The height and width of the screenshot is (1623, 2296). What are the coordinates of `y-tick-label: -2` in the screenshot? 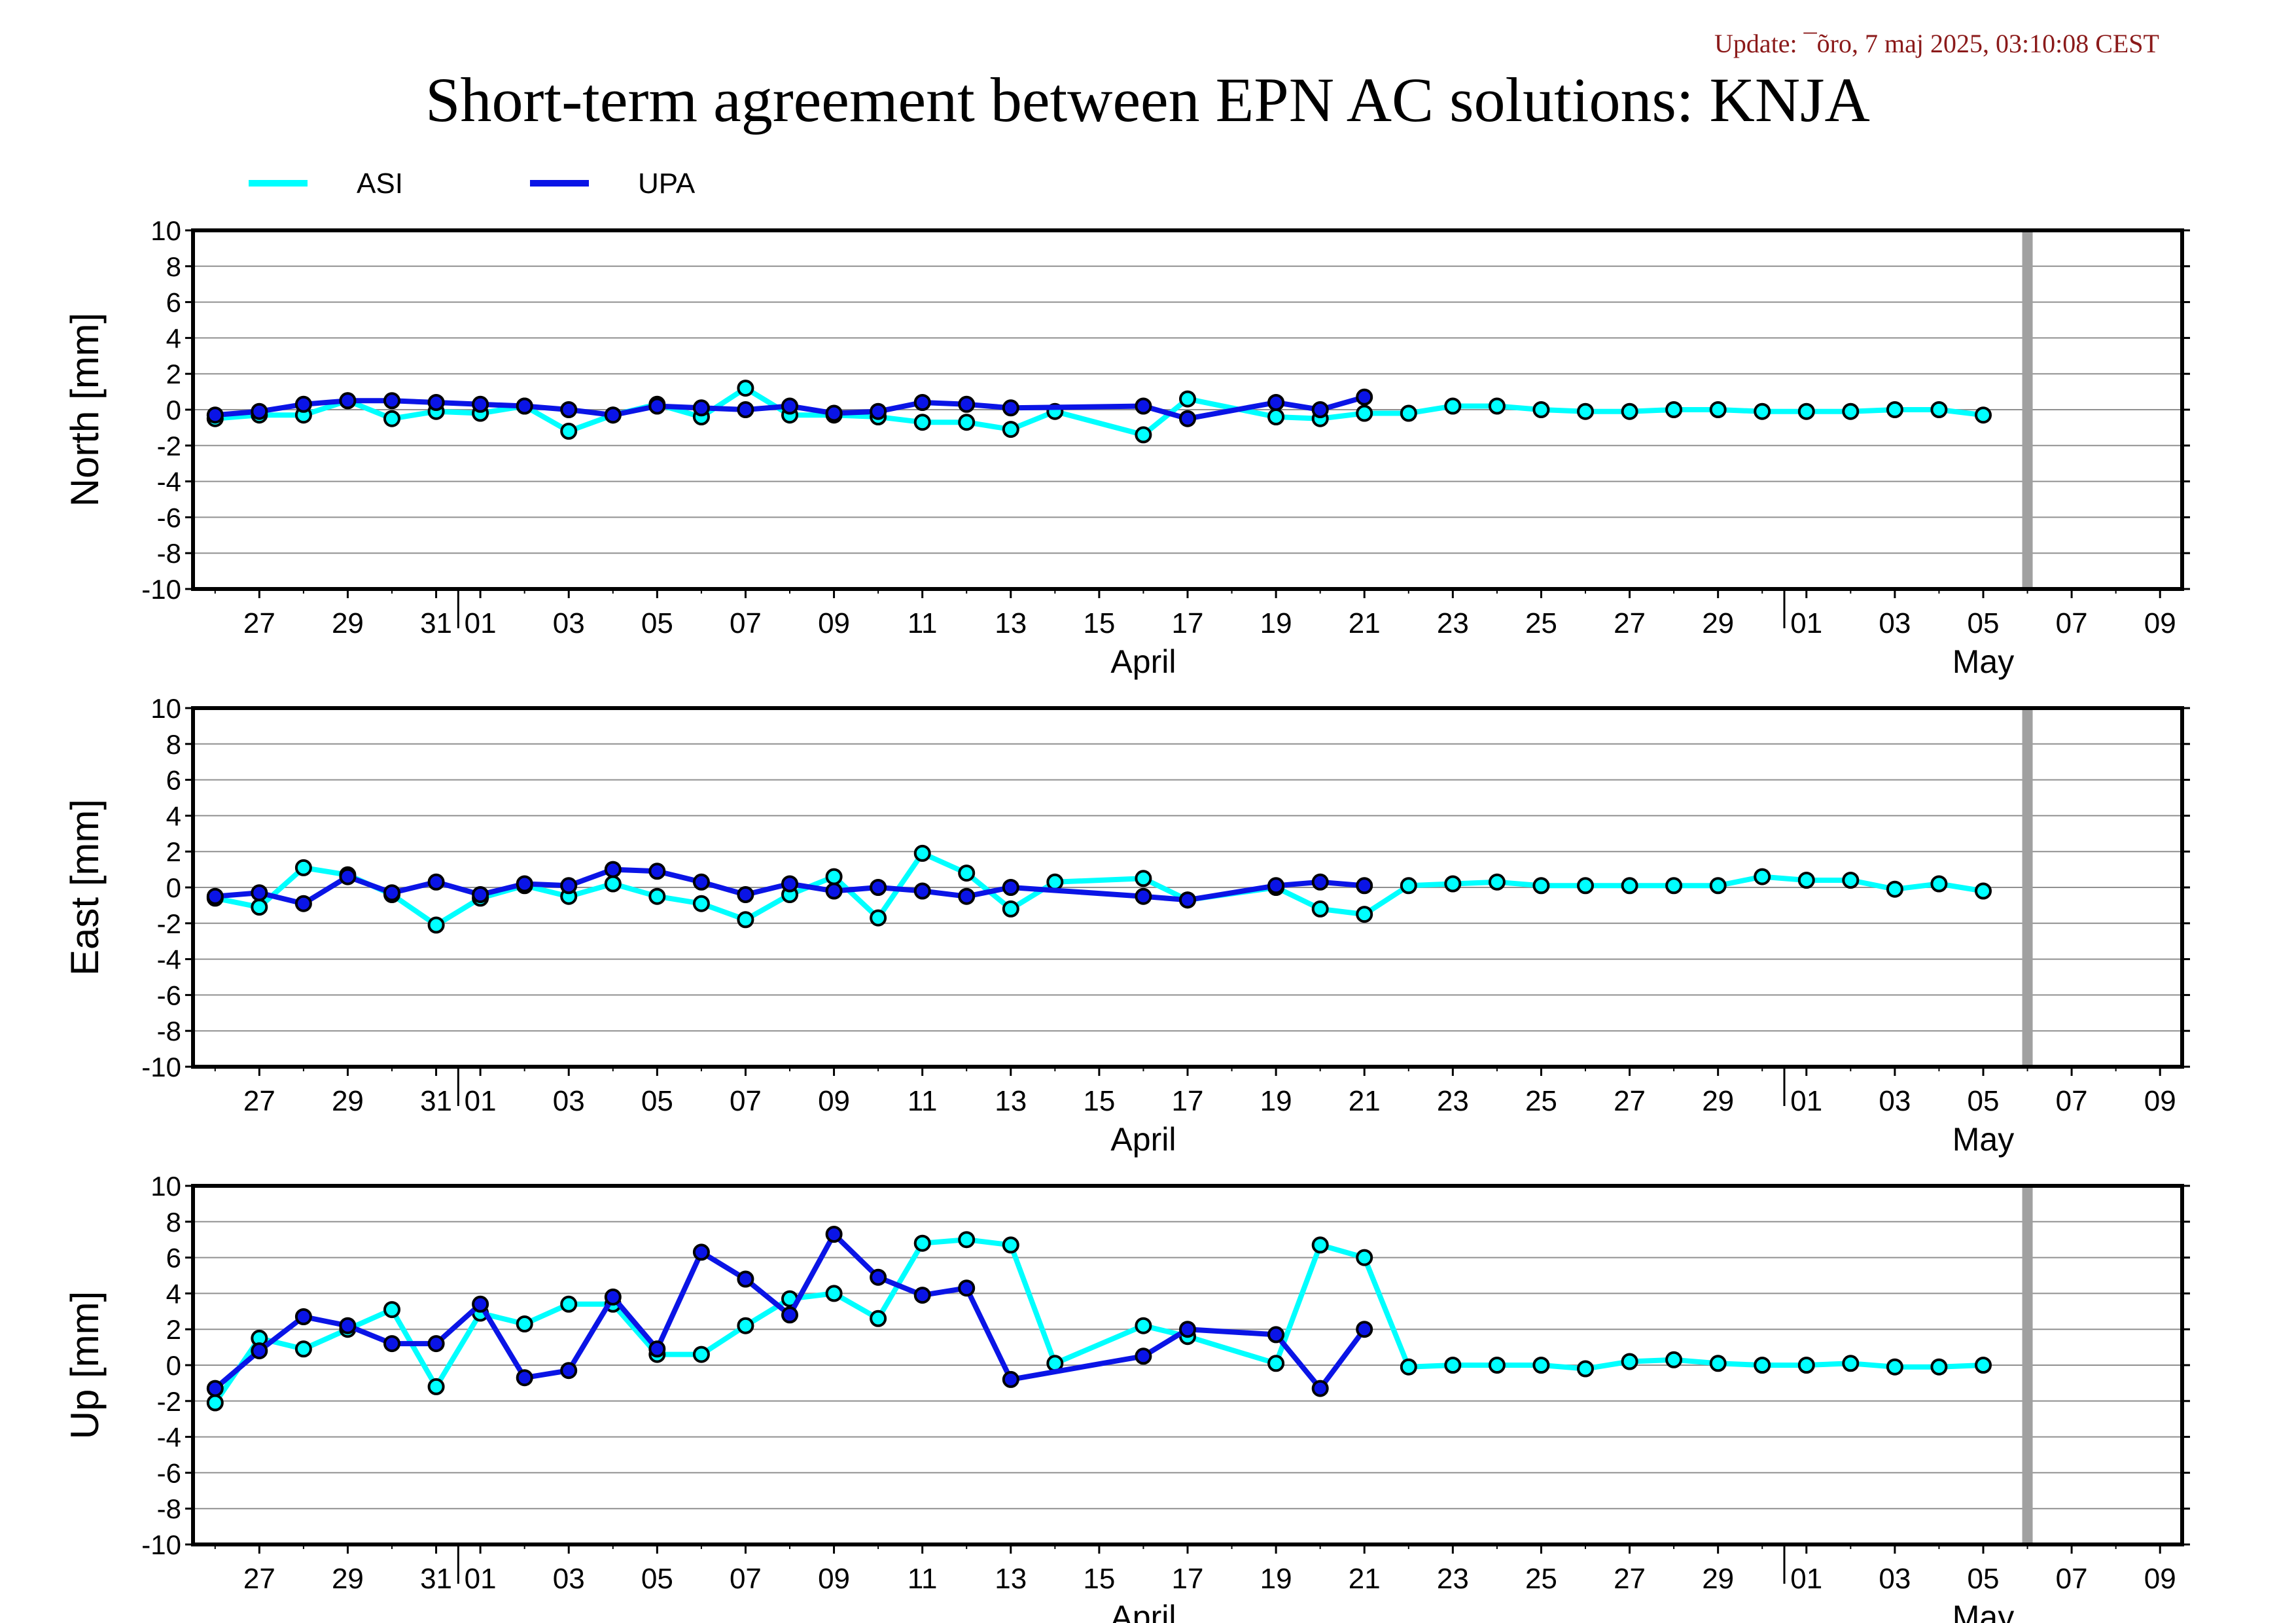 It's located at (169, 1401).